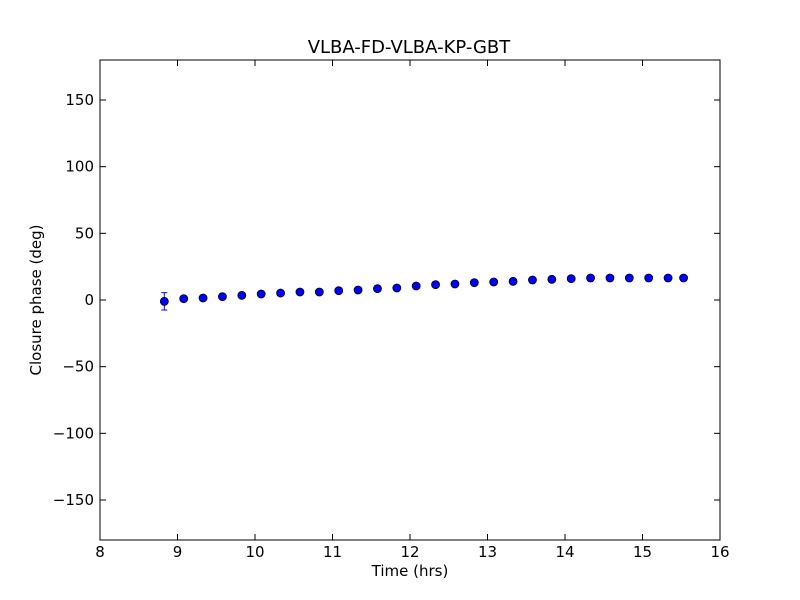 This screenshot has height=600, width=800. Describe the element at coordinates (178, 552) in the screenshot. I see `x-tick-label: 9` at that location.